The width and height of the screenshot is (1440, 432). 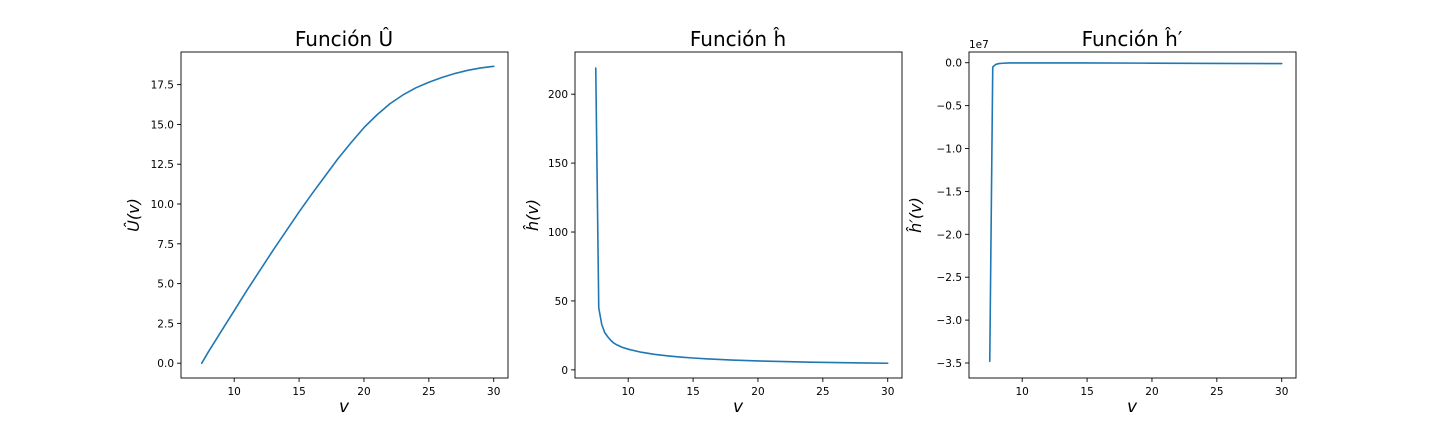 What do you see at coordinates (915, 215) in the screenshot?
I see `y-axis-label: ĥ′(v)` at bounding box center [915, 215].